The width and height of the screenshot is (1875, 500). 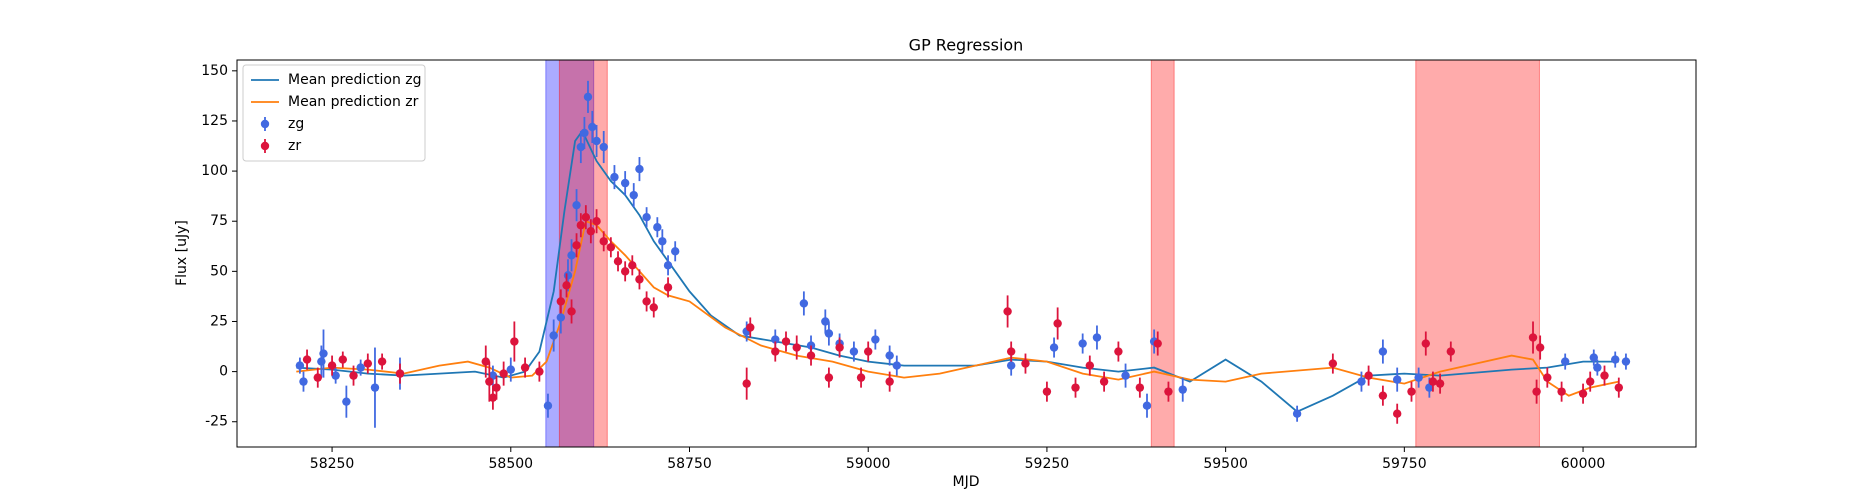 What do you see at coordinates (966, 482) in the screenshot?
I see `x-axis-label: MJD` at bounding box center [966, 482].